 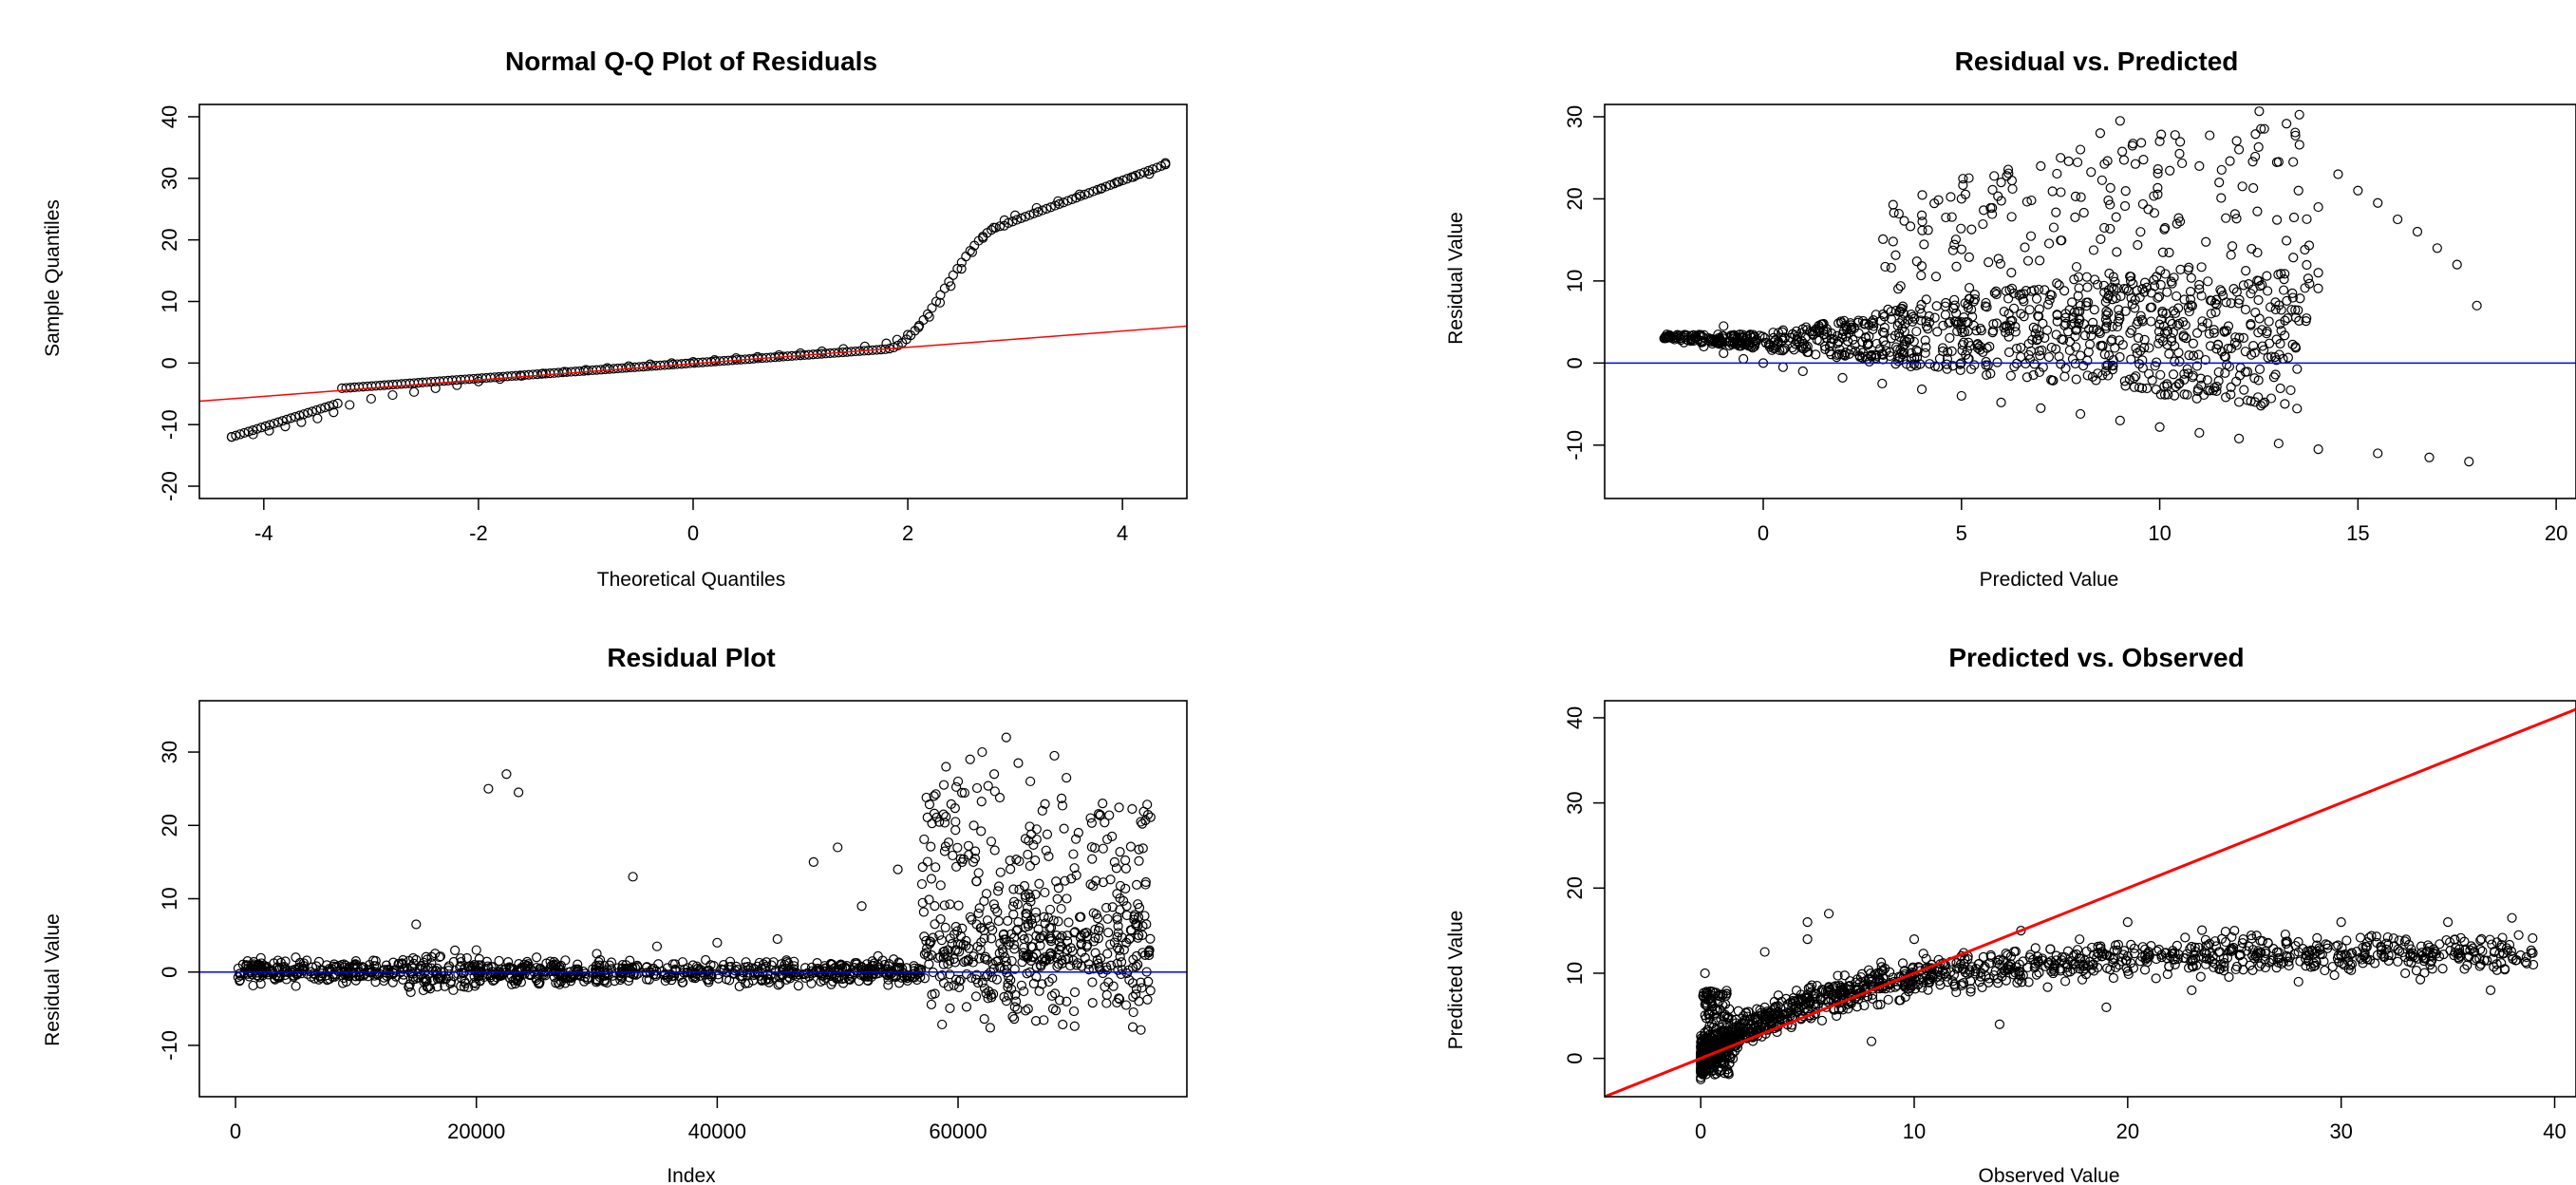 I want to click on rvp-y-tick-label: 20, so click(x=1575, y=198).